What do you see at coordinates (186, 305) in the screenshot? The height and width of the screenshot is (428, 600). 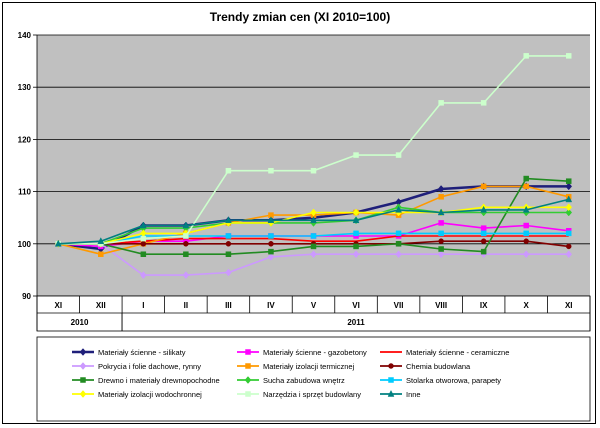 I see `x-tick-label: II` at bounding box center [186, 305].